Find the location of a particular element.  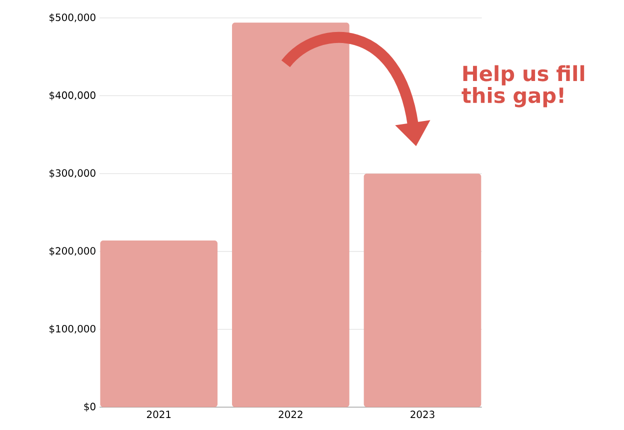

y-tick-label: $200,000 is located at coordinates (73, 251).